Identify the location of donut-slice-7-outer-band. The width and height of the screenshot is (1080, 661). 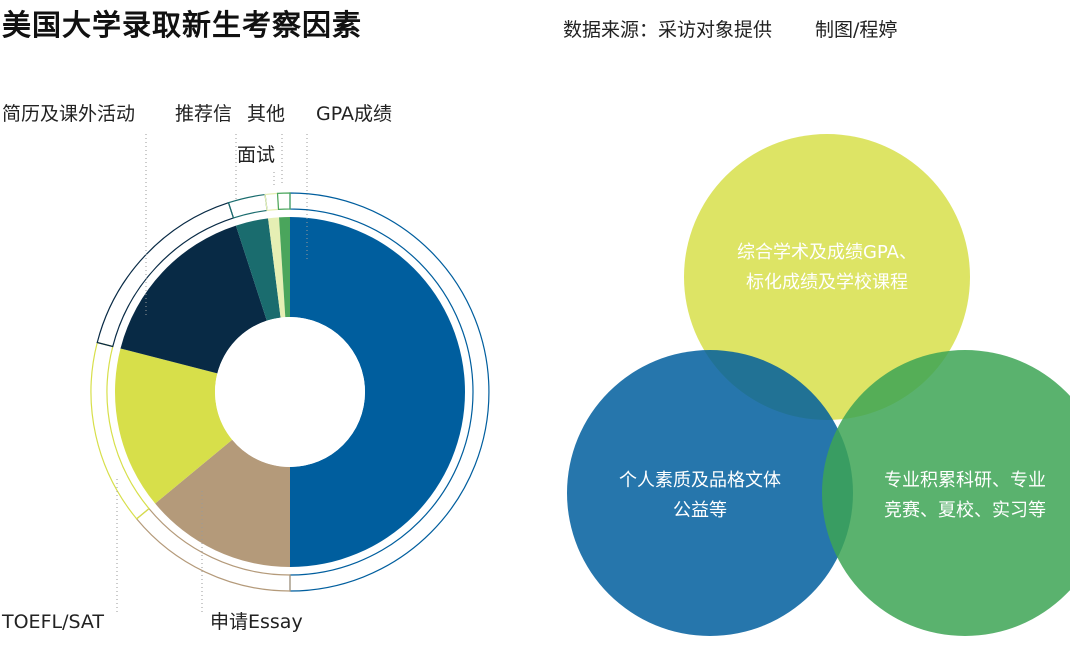
(283, 201).